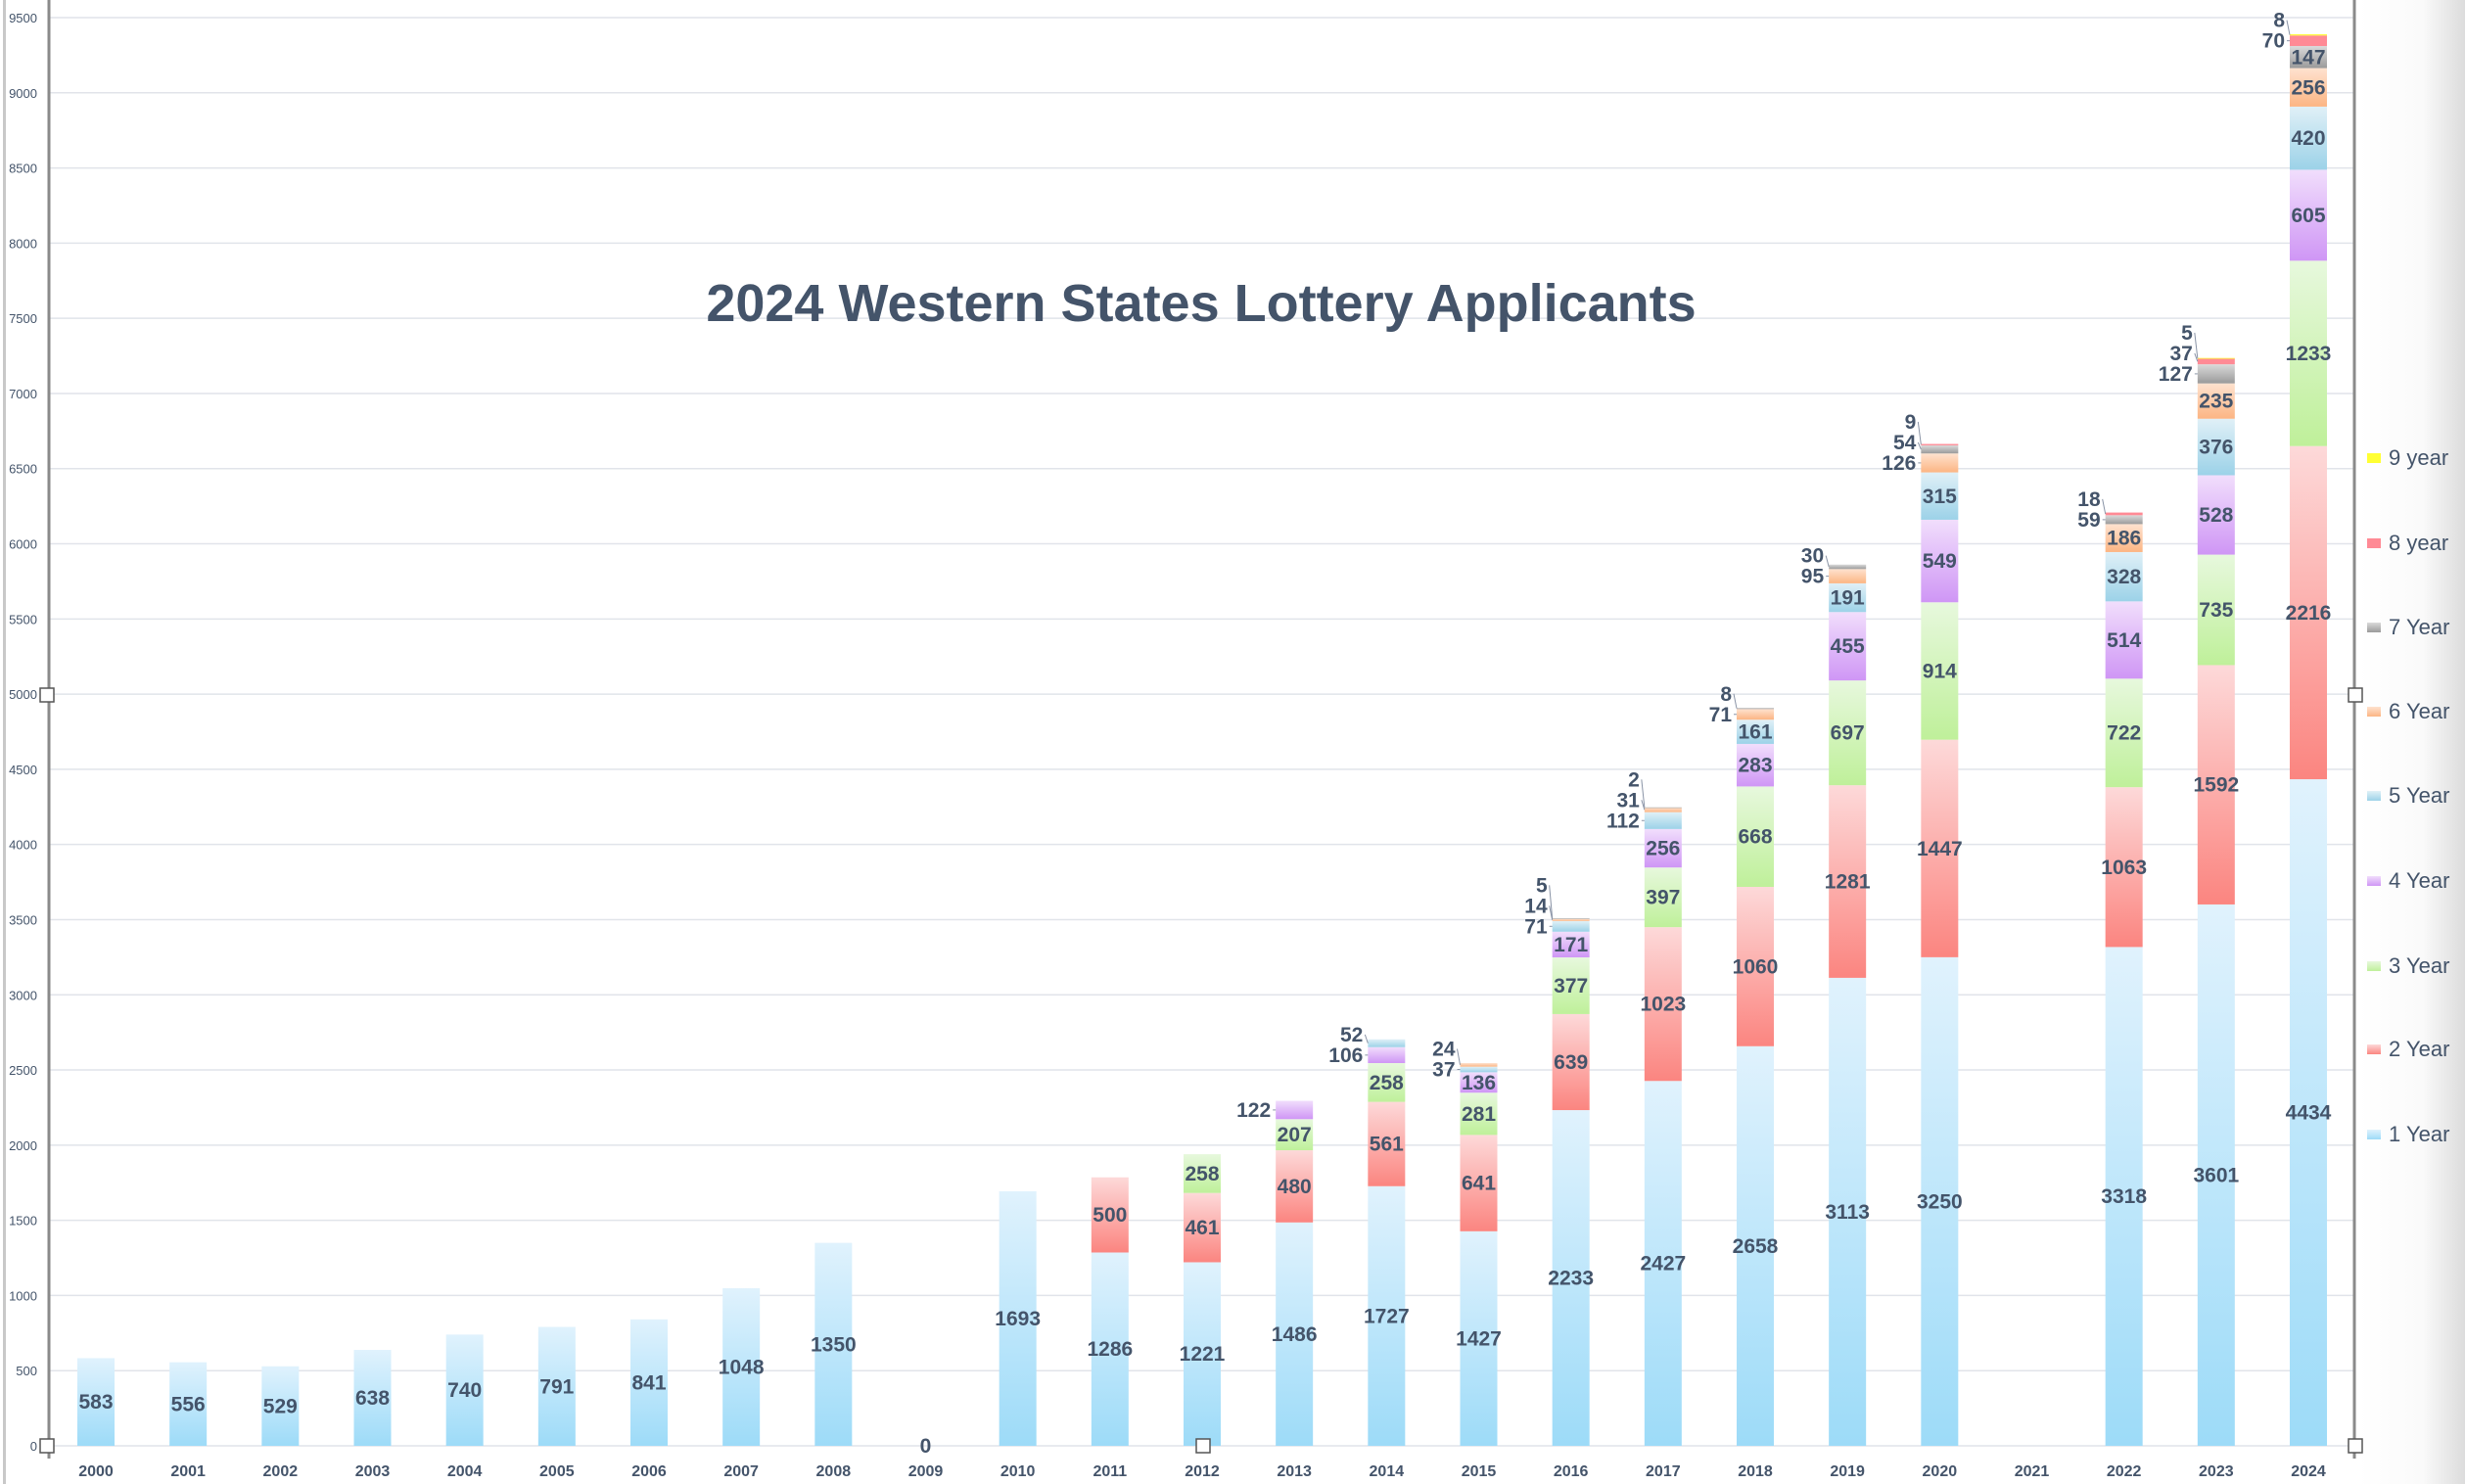 This screenshot has height=1484, width=2465. I want to click on legend-label: 1 Year, so click(2419, 1134).